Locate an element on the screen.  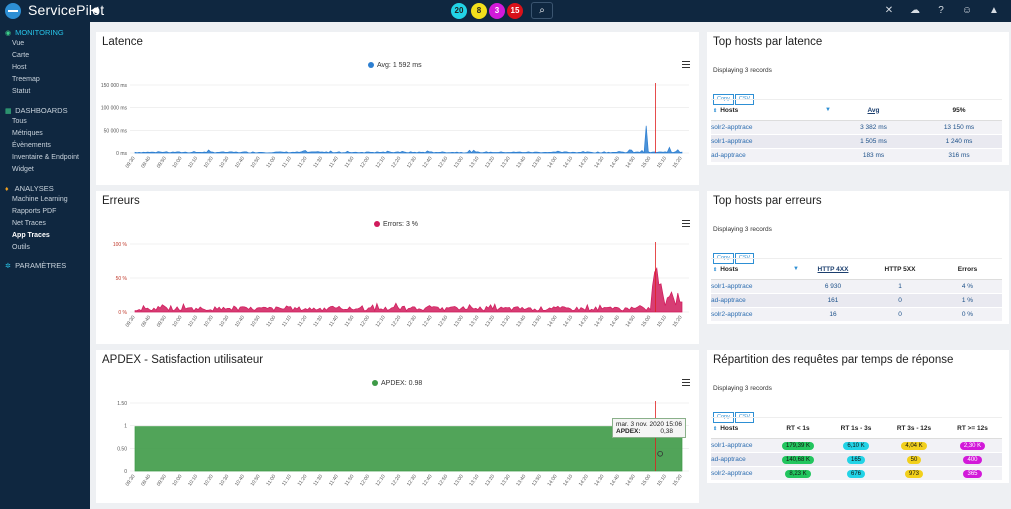
app-title: ServicePilot is located at coordinates (66, 10).